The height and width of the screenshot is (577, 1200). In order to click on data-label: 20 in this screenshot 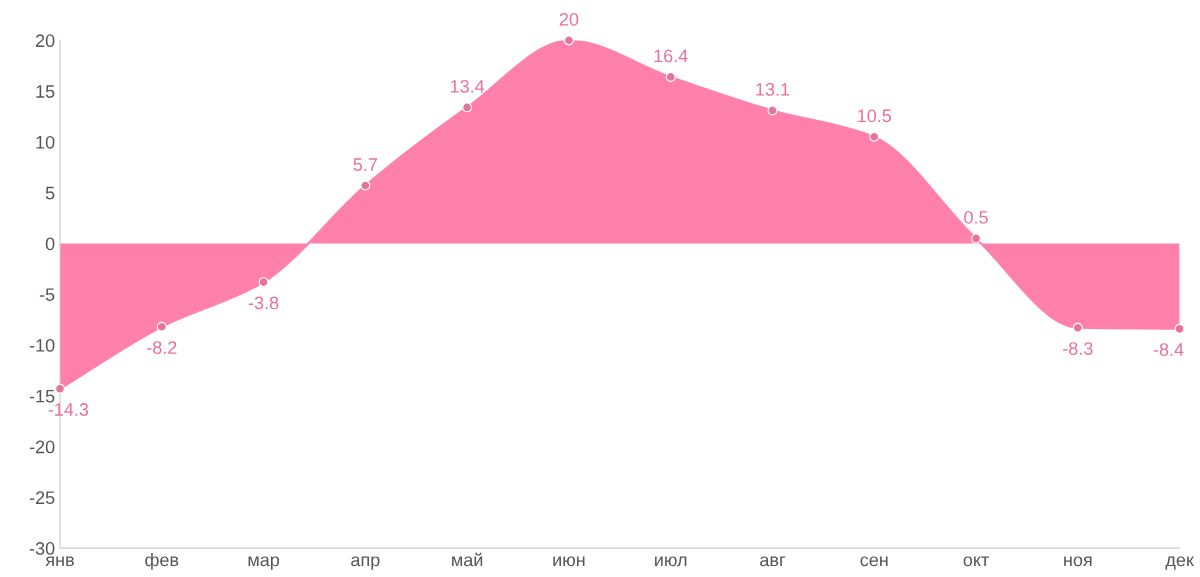, I will do `click(569, 19)`.